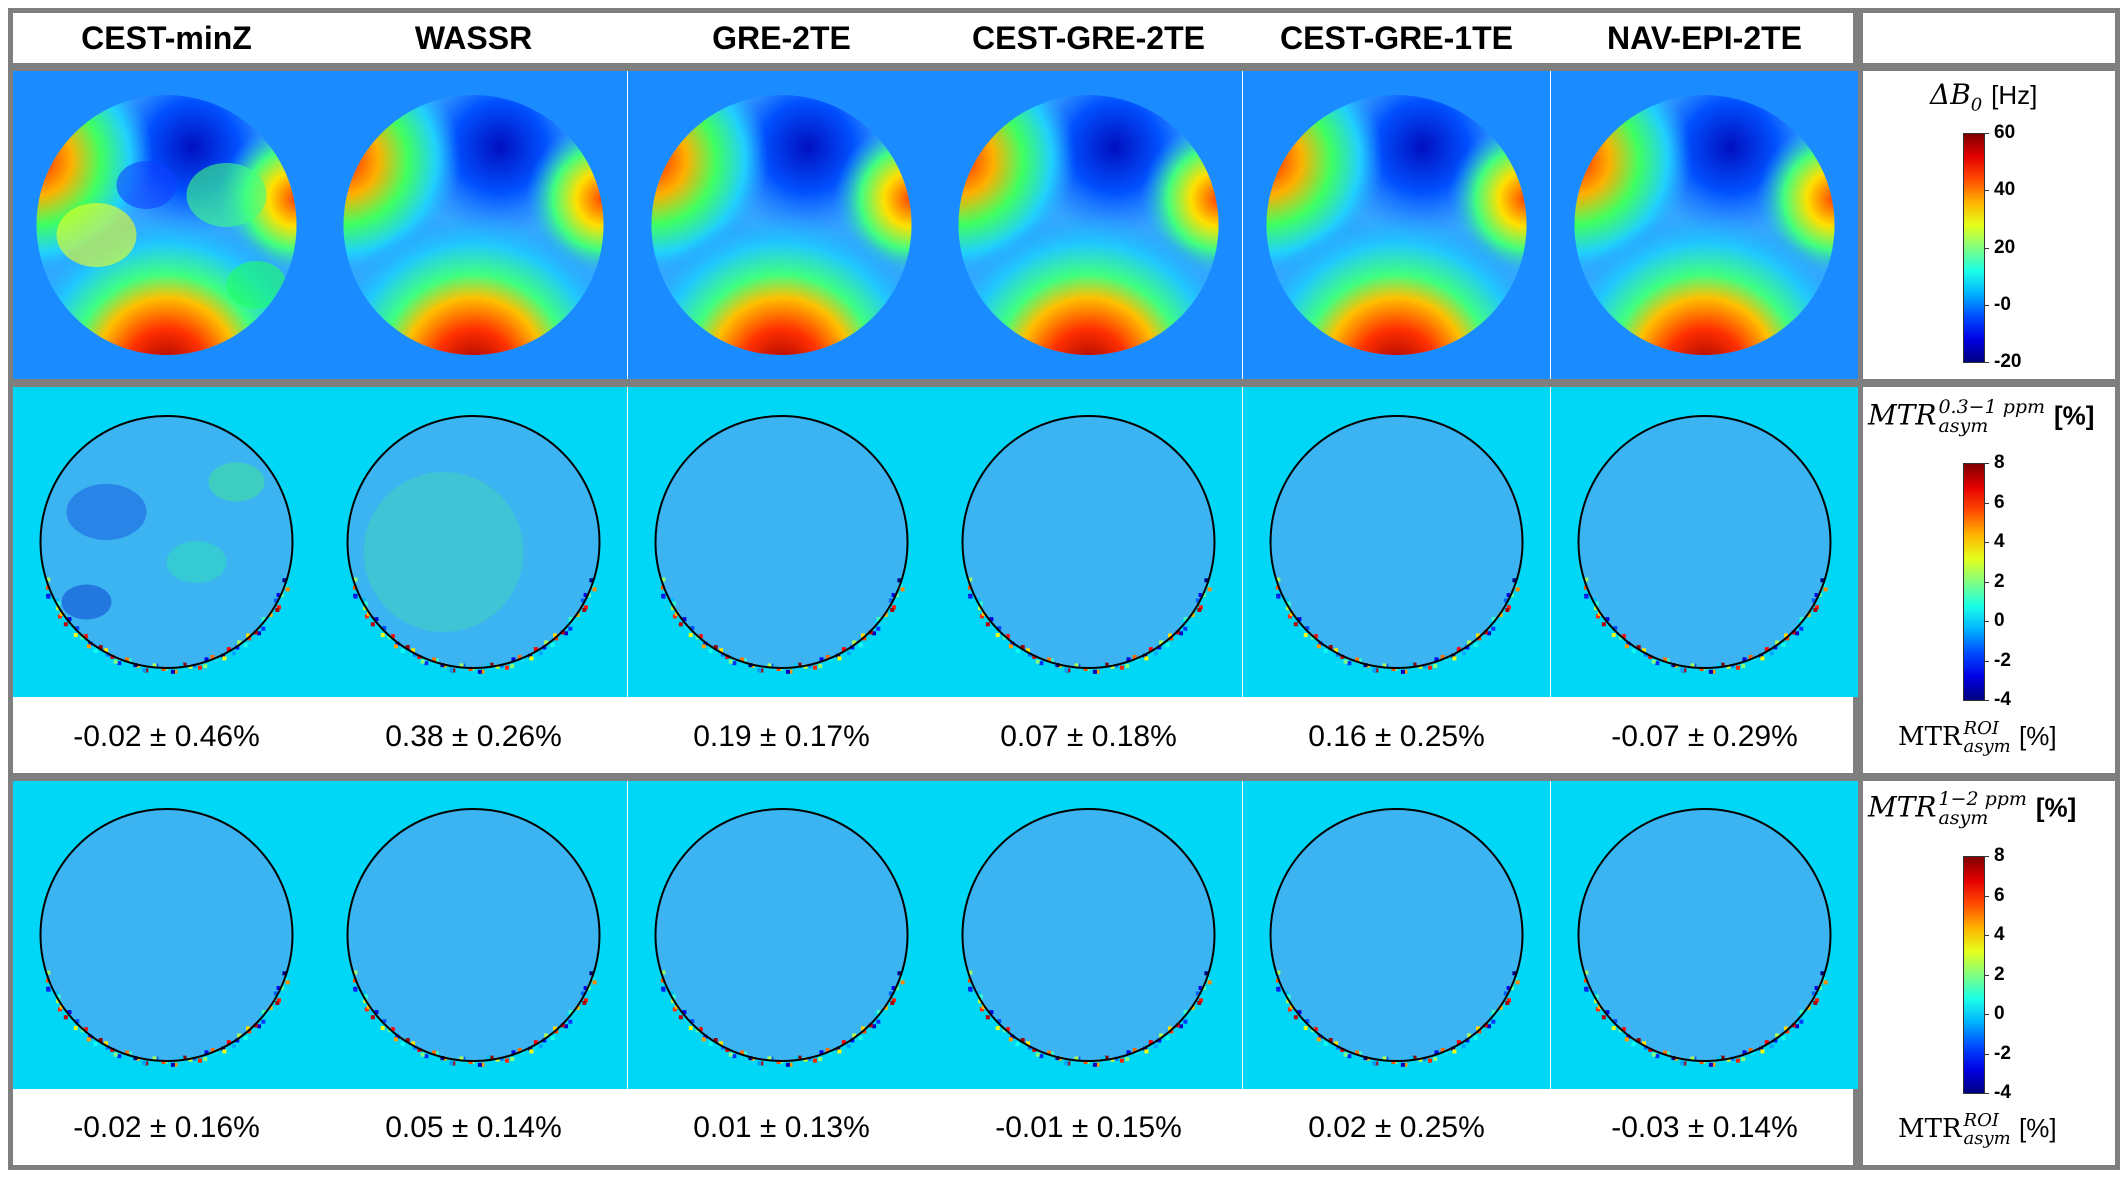 The width and height of the screenshot is (2128, 1178). I want to click on mtr-map-mtr_1_2-cest-gre-1te, so click(1396, 935).